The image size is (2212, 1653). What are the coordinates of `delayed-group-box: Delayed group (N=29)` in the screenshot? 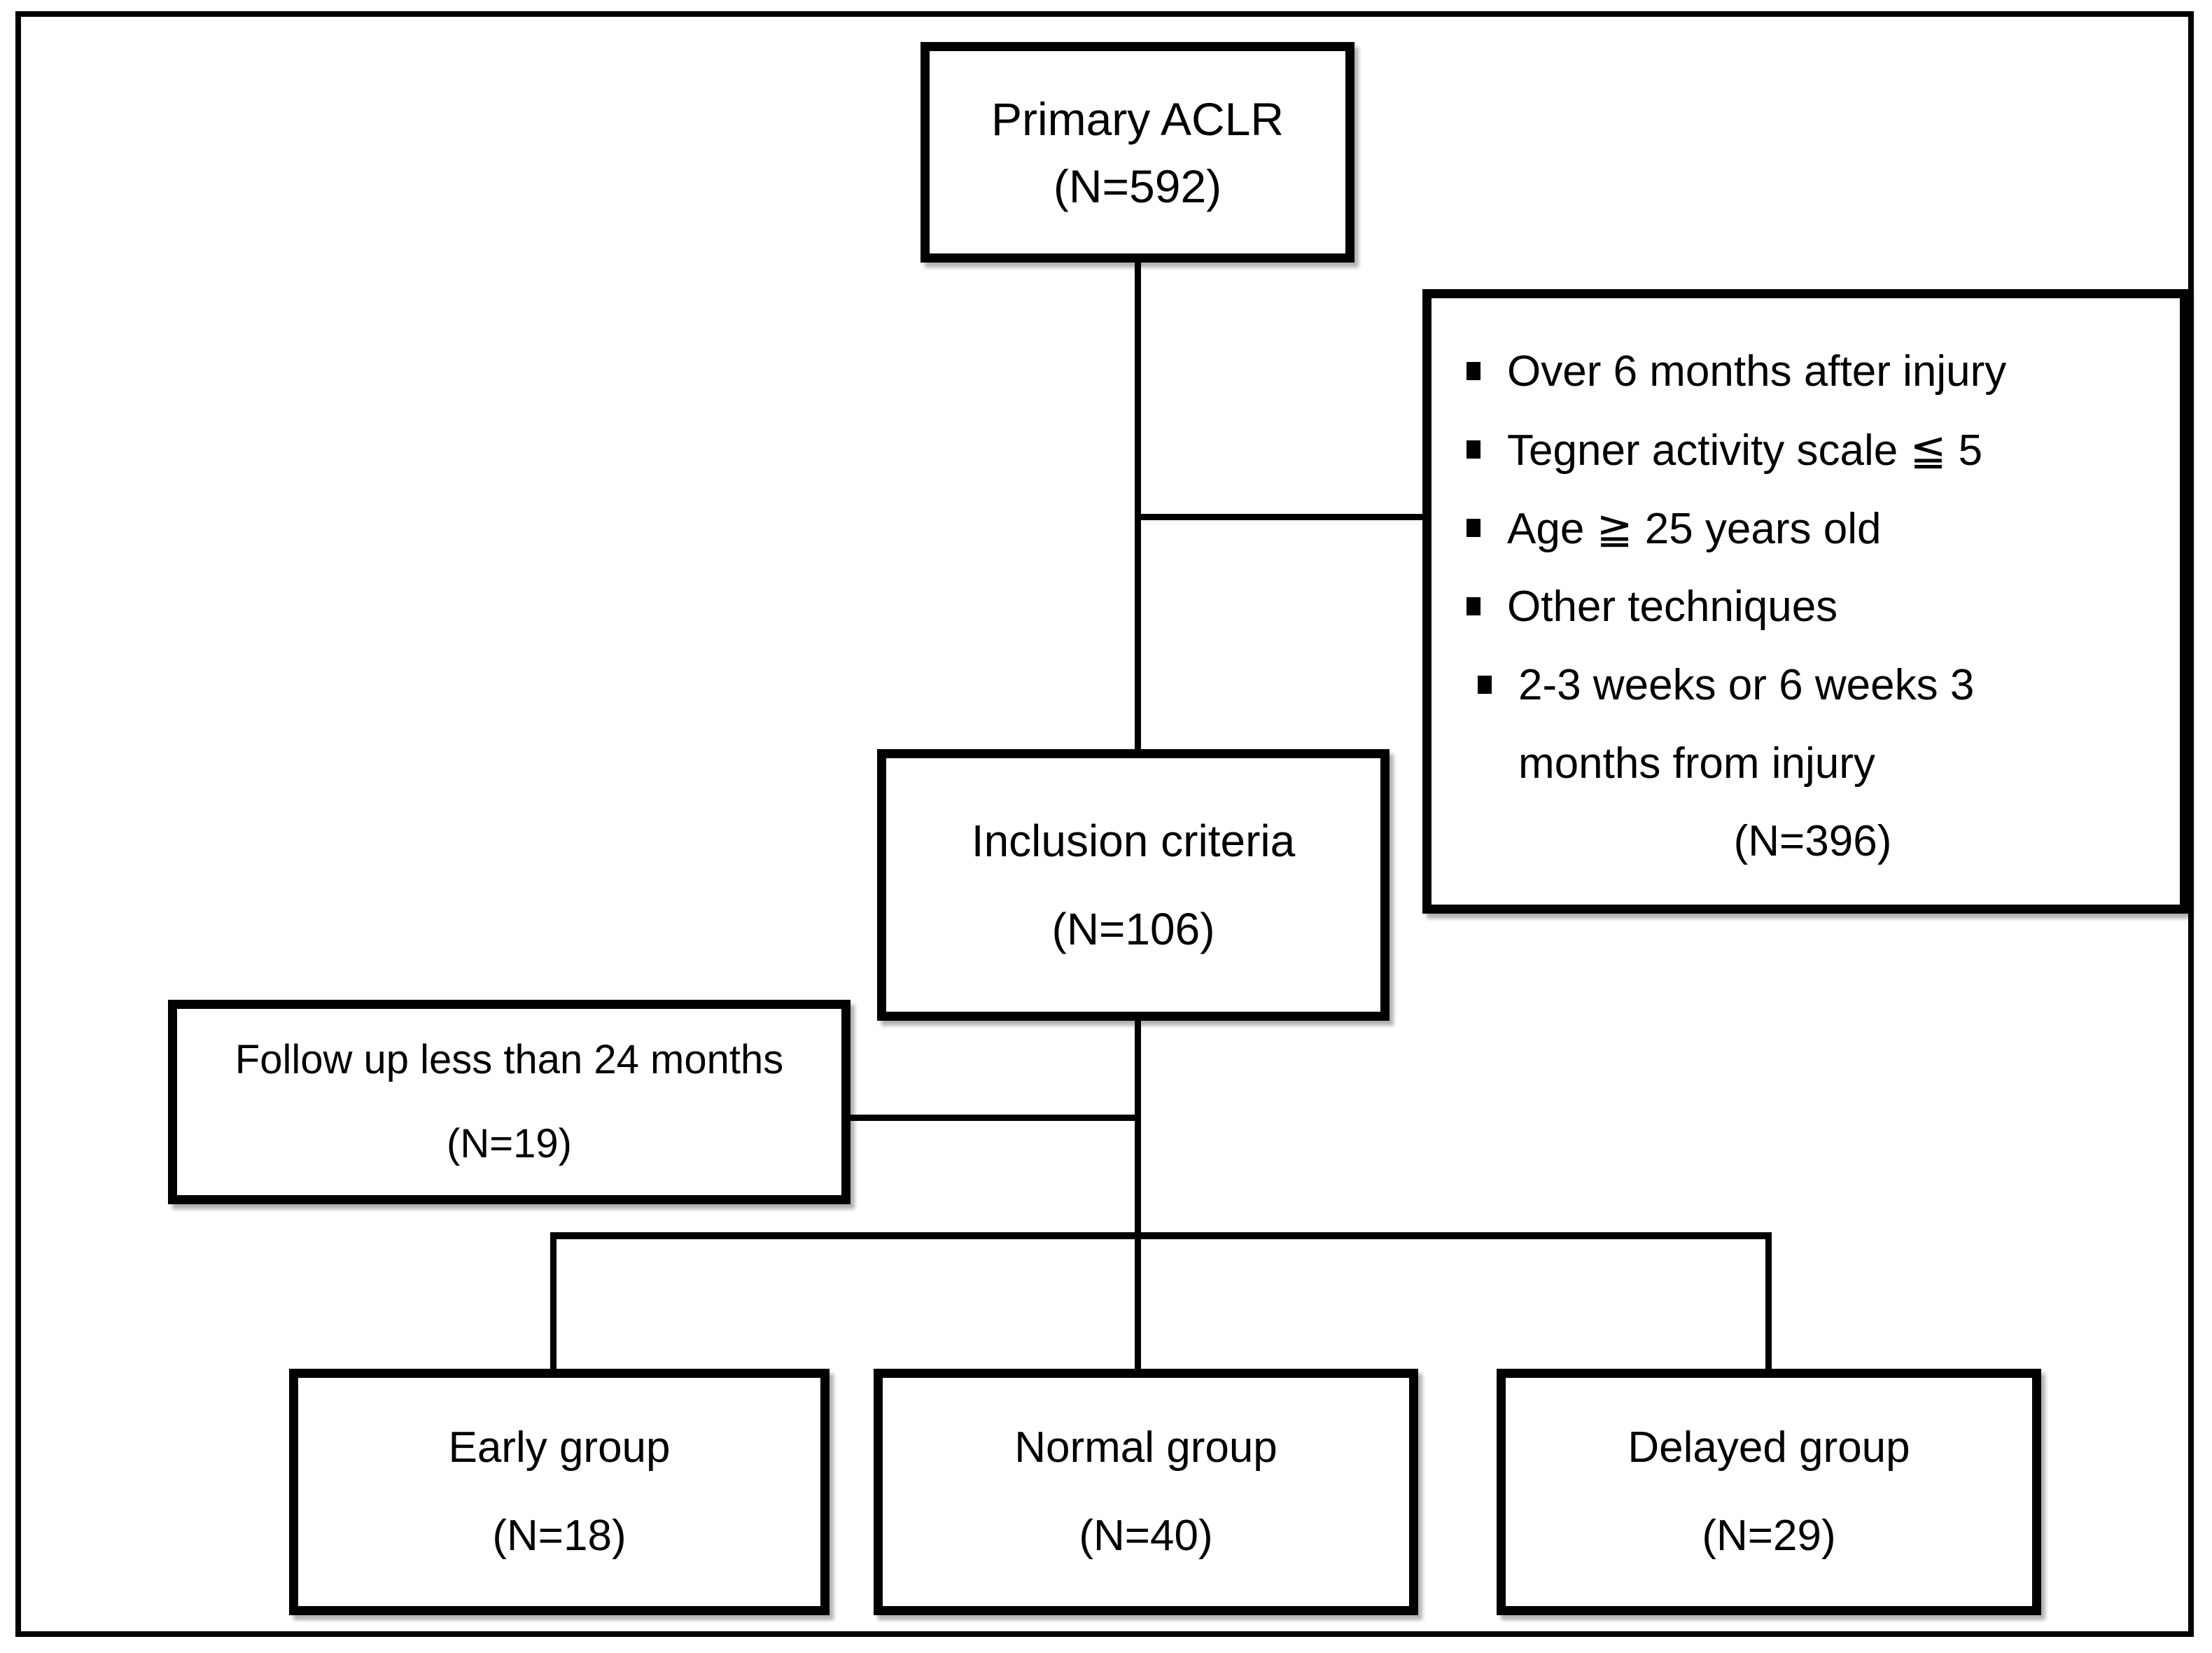 It's located at (1769, 1492).